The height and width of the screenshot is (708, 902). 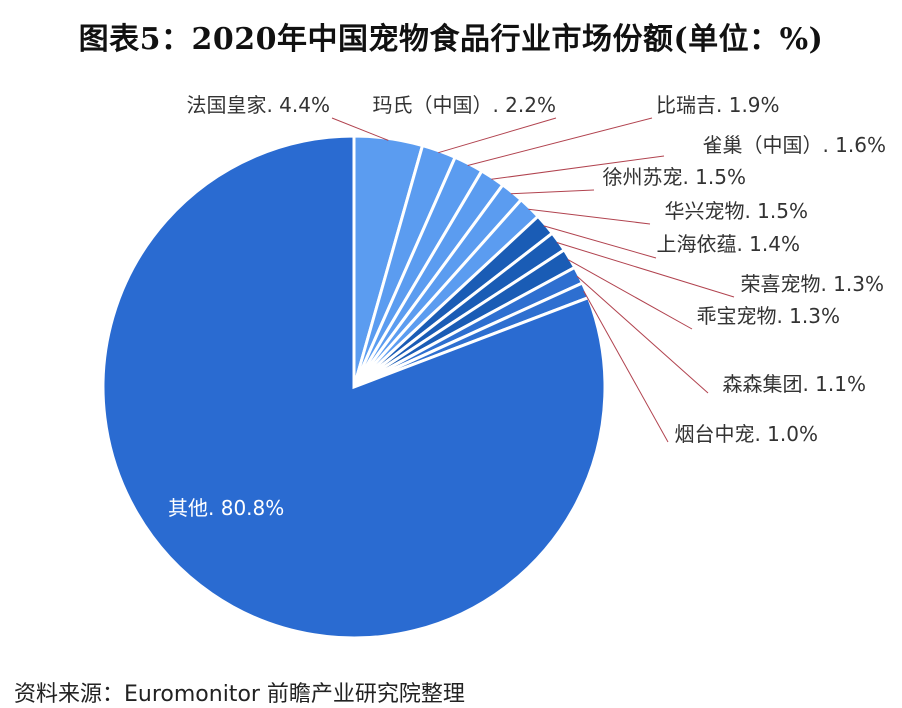 What do you see at coordinates (746, 434) in the screenshot?
I see `slice-label: 烟台中宠. 1.0%` at bounding box center [746, 434].